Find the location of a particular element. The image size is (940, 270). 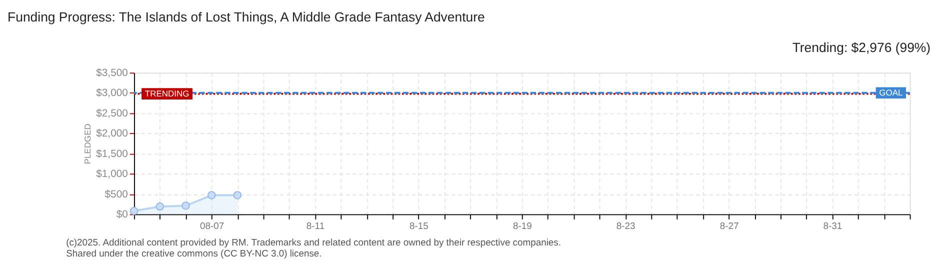

x-tick-label: 8-27 is located at coordinates (729, 225).